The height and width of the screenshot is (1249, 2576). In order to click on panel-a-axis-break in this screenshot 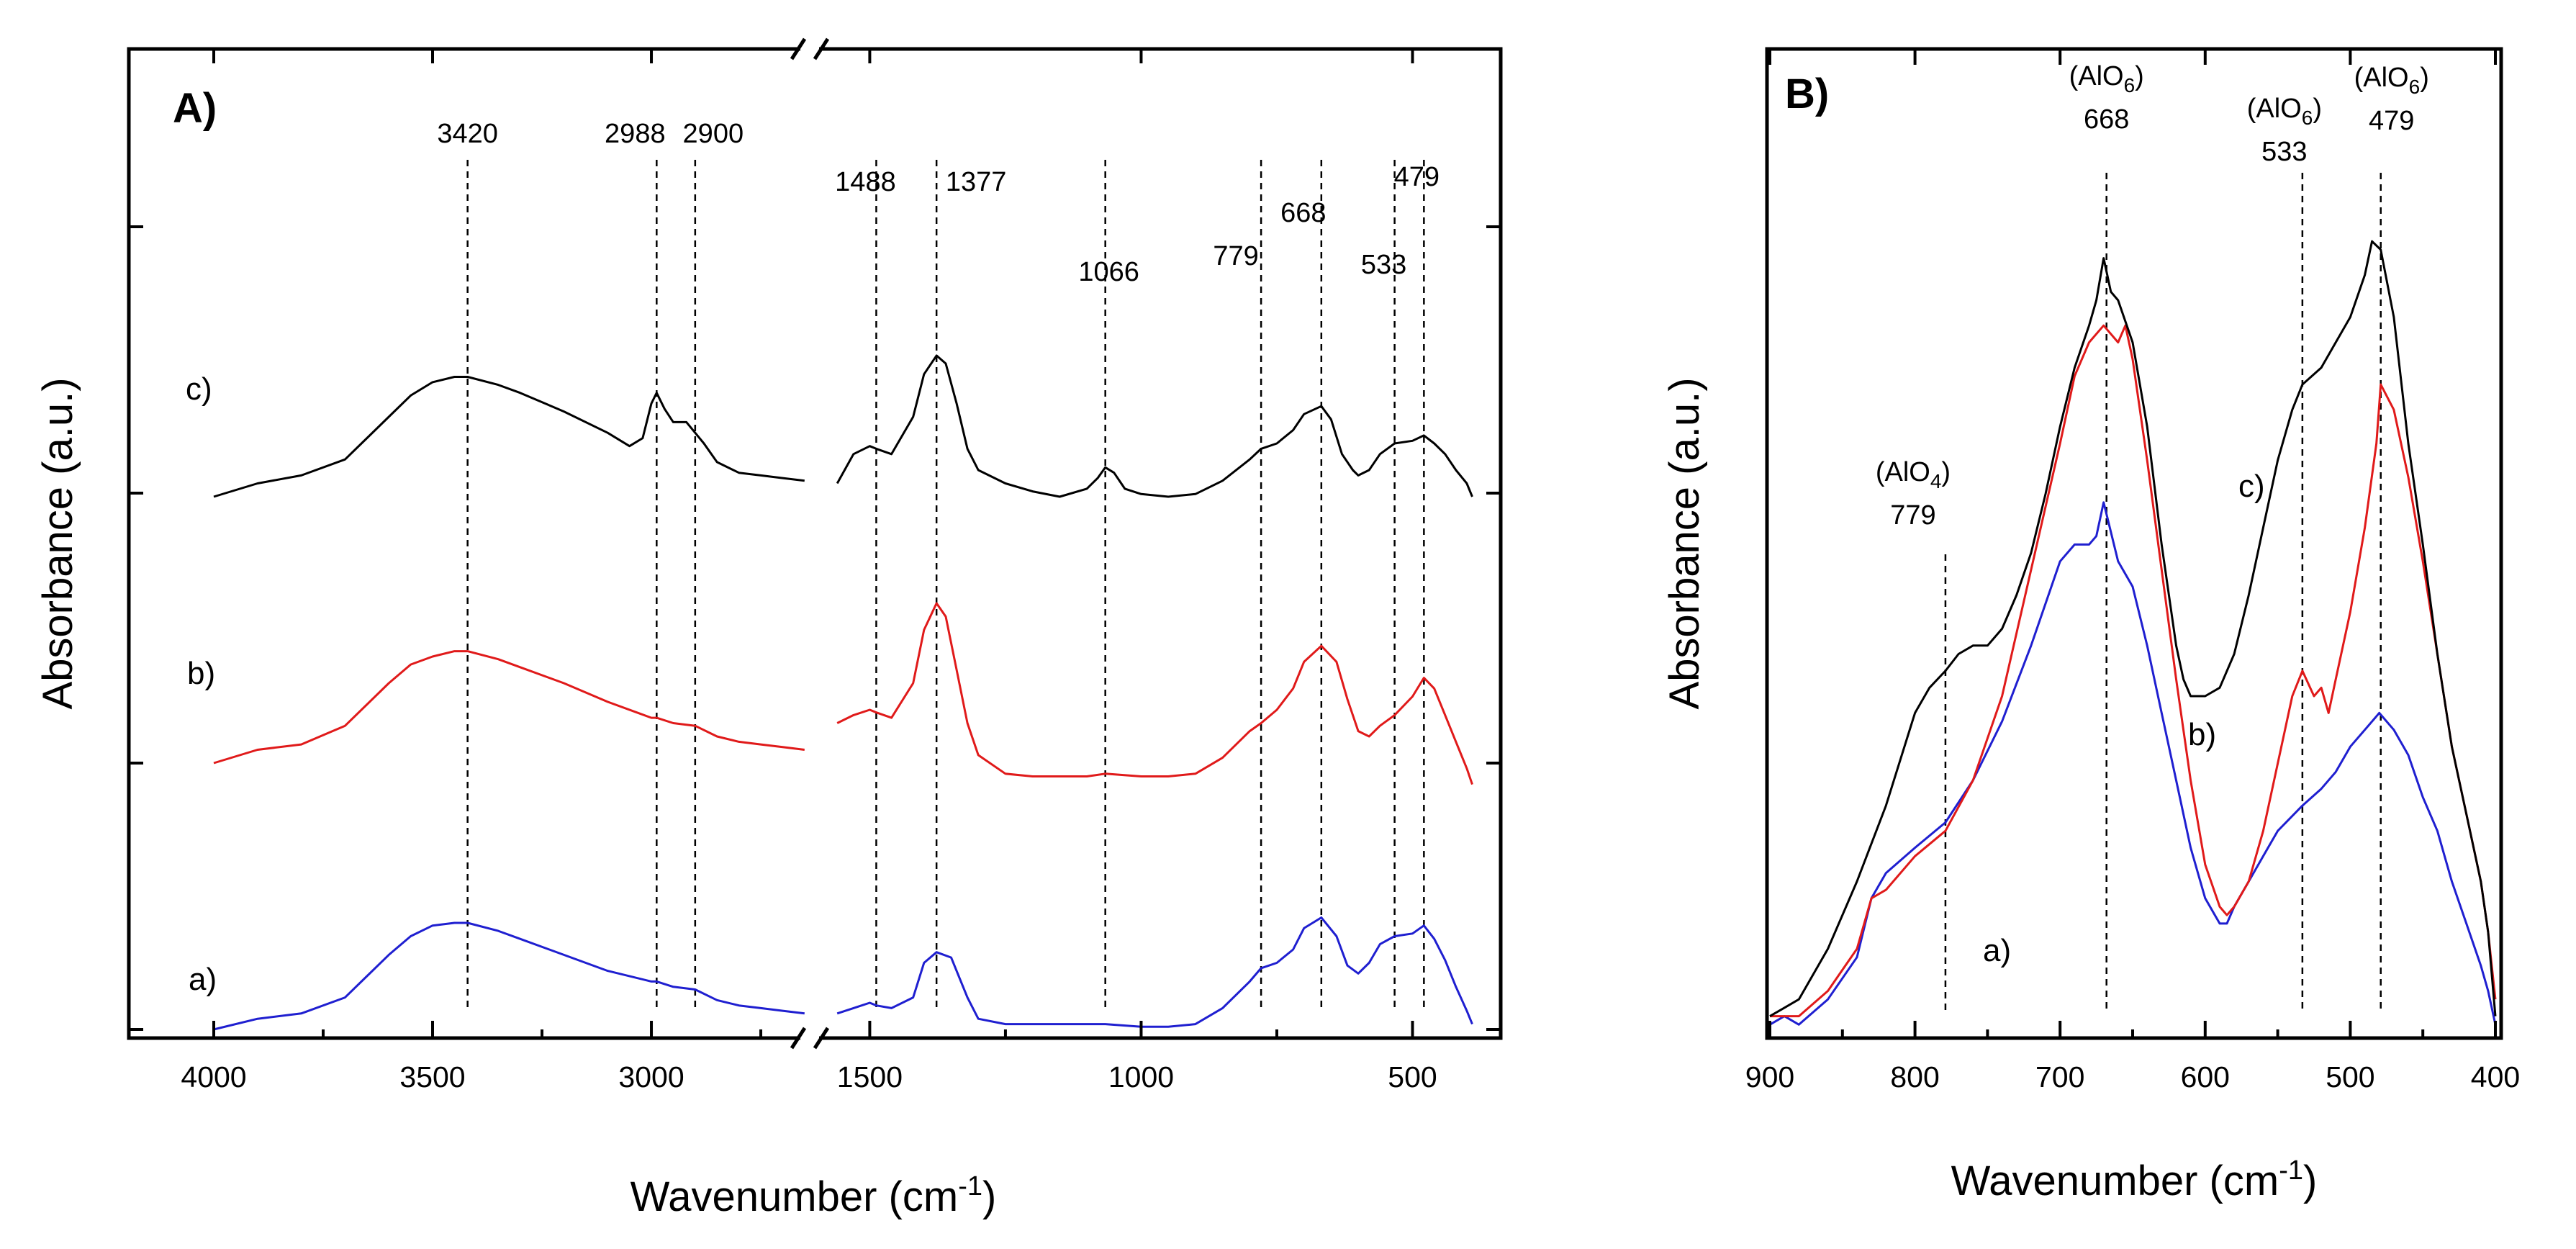, I will do `click(810, 543)`.